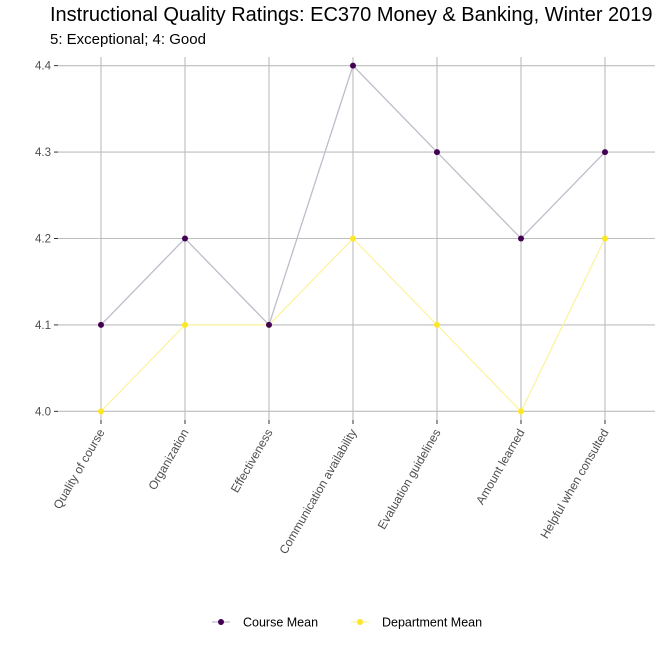 The image size is (663, 648). What do you see at coordinates (43, 67) in the screenshot?
I see `y-tick-label: 4.4` at bounding box center [43, 67].